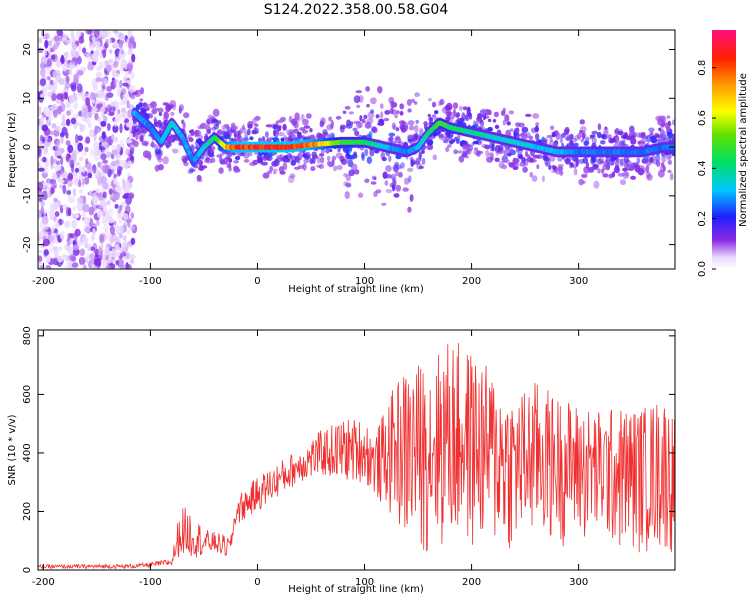 The width and height of the screenshot is (750, 600). What do you see at coordinates (702, 118) in the screenshot?
I see `colorbar-tick-label: 0.6` at bounding box center [702, 118].